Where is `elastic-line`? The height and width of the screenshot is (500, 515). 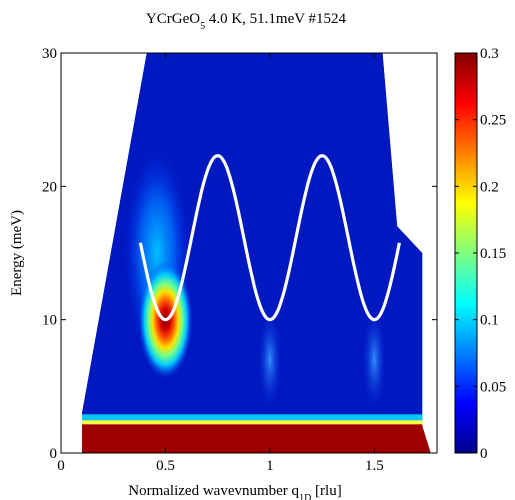 elastic-line is located at coordinates (256, 438).